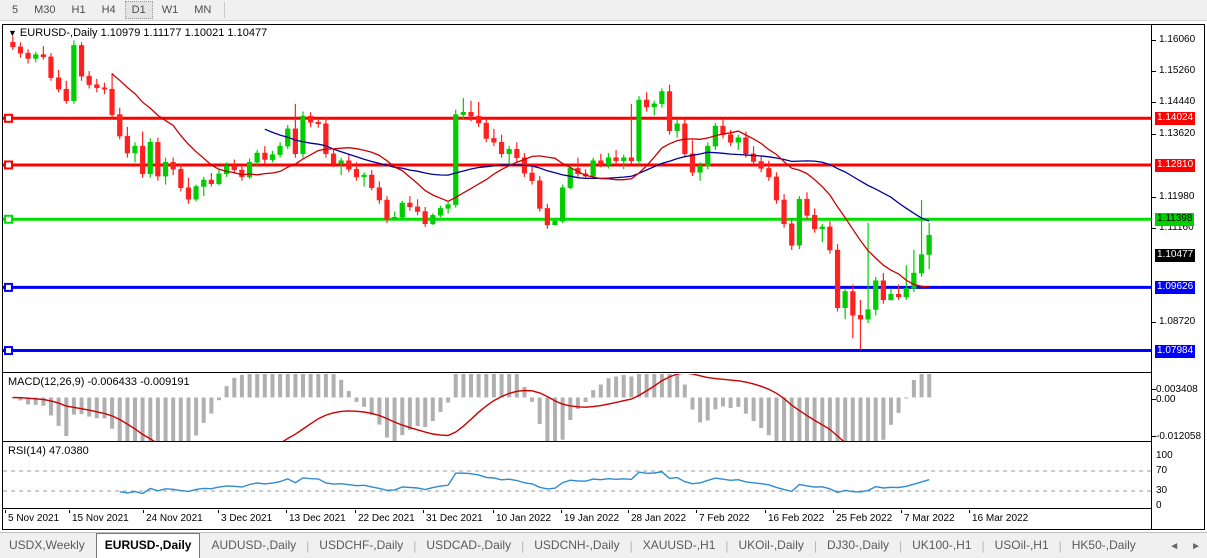 The height and width of the screenshot is (558, 1207). What do you see at coordinates (603, 10) in the screenshot?
I see `timeframe-toolbar: 5 M30 H1 H4 D1 W1 MN` at bounding box center [603, 10].